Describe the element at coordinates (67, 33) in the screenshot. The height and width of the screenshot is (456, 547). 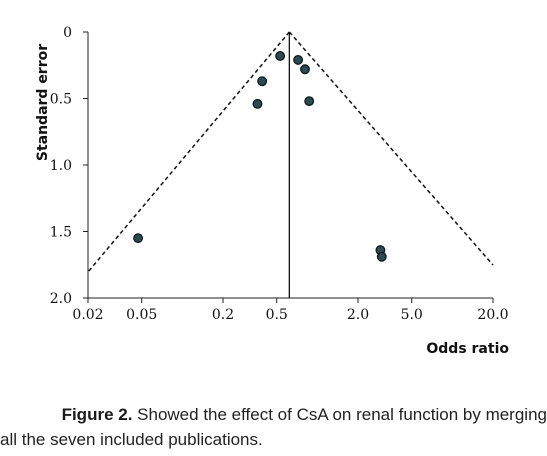
I see `y-tick-label: 0` at that location.